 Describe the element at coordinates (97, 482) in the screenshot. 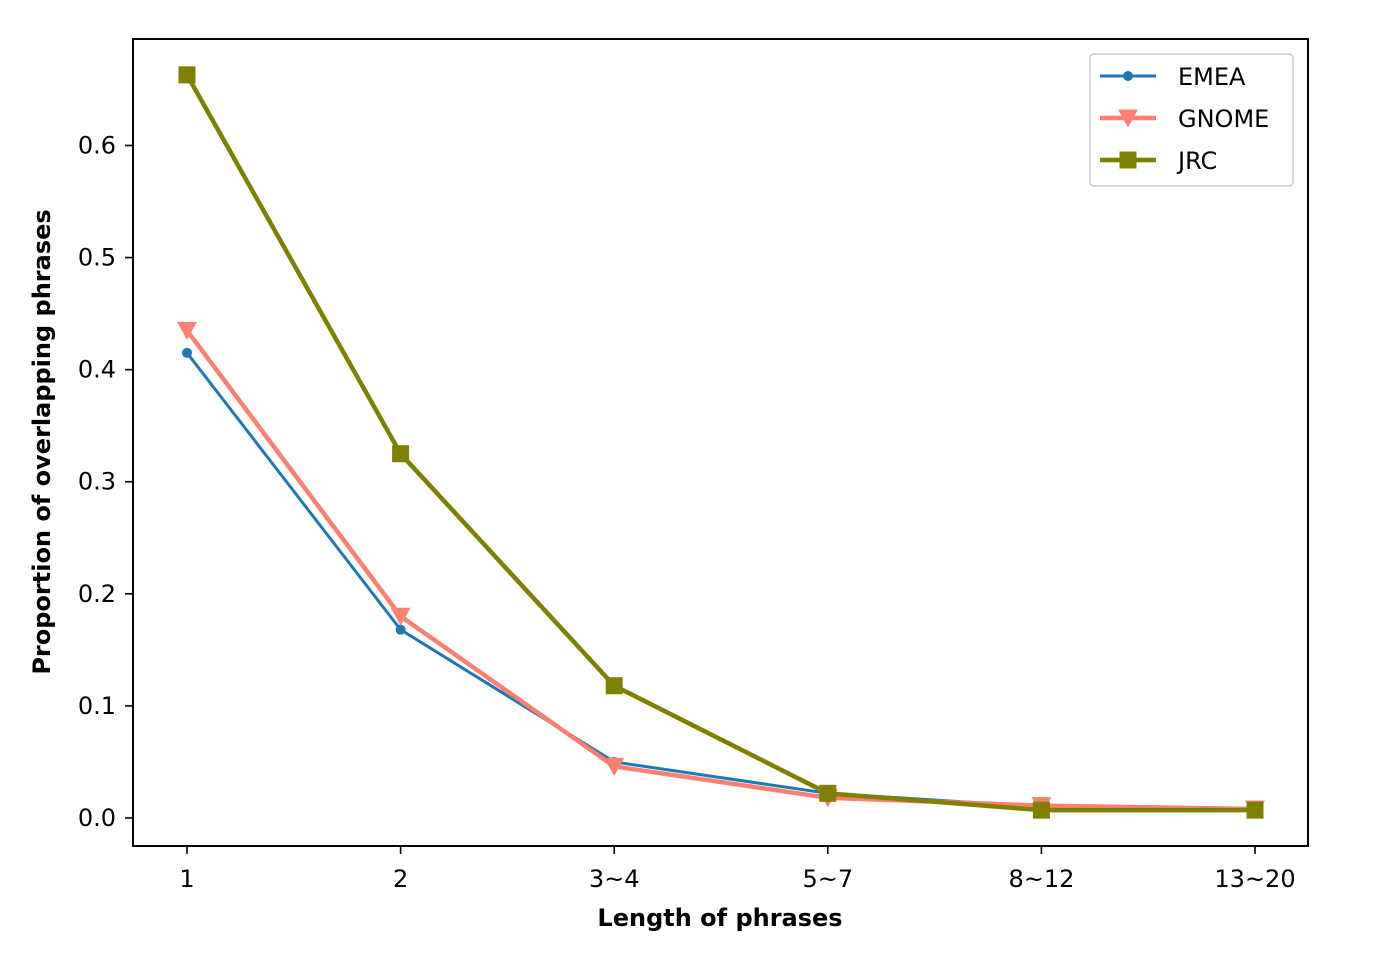

I see `y-tick-label: 0.3` at that location.